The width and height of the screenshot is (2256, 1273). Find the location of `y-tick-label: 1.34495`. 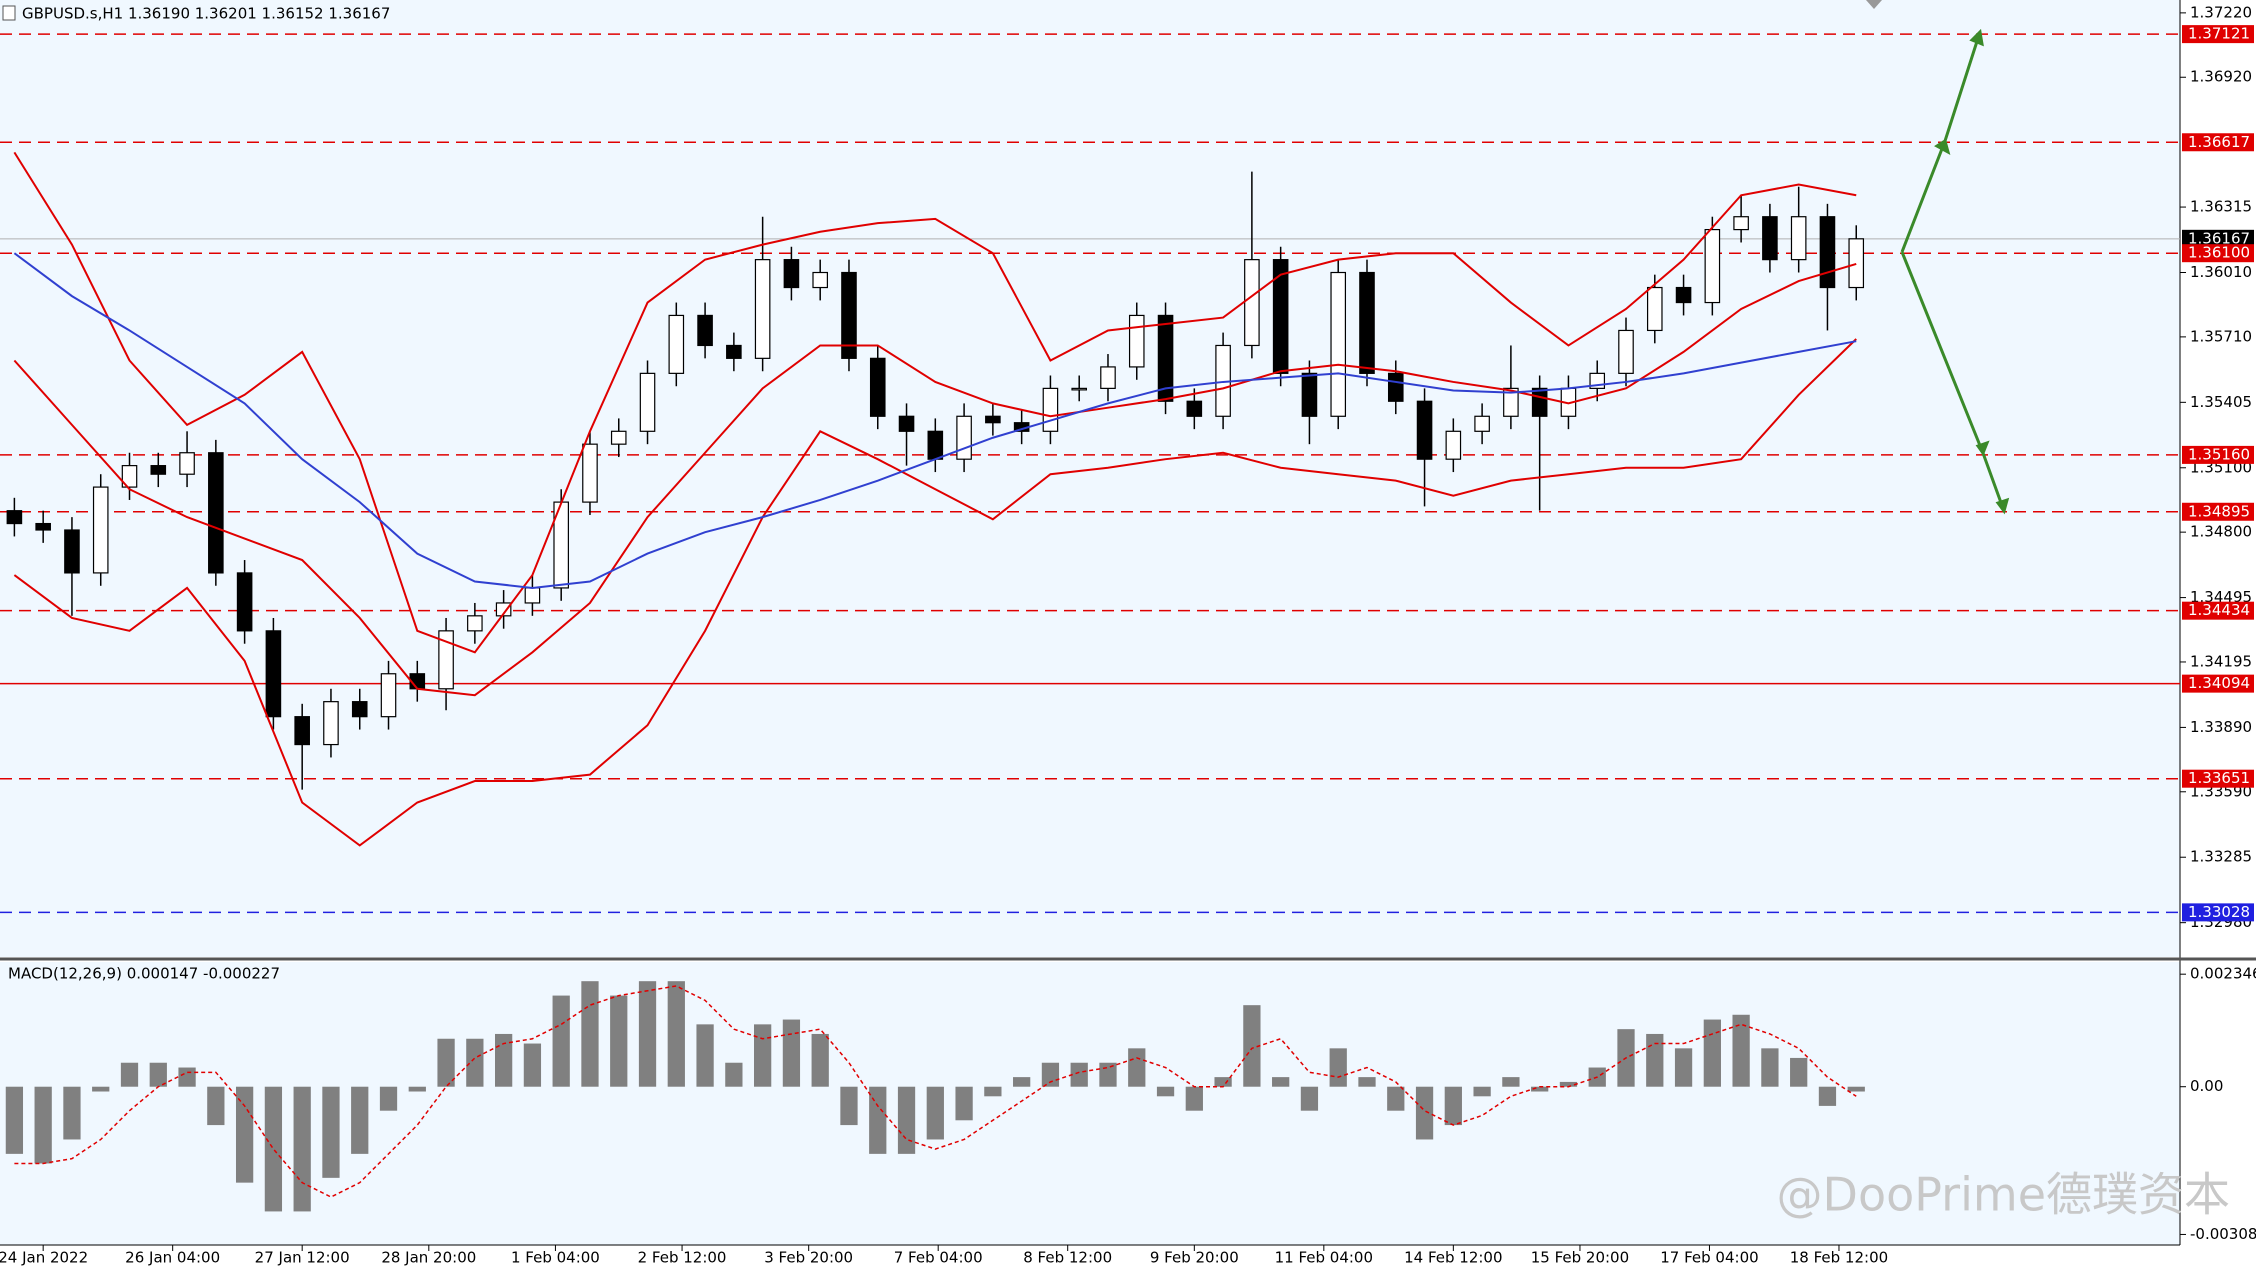

y-tick-label: 1.34495 is located at coordinates (2221, 597).